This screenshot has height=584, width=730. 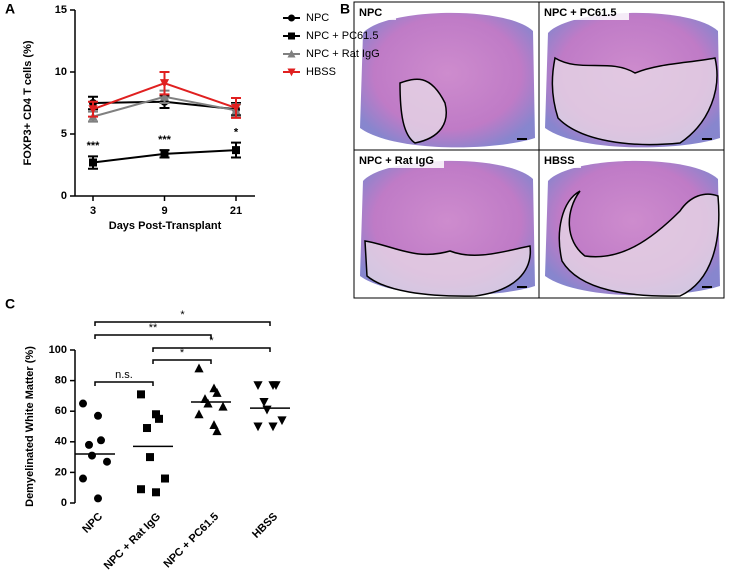 I want to click on y-tick-label: 10, so click(x=61, y=72).